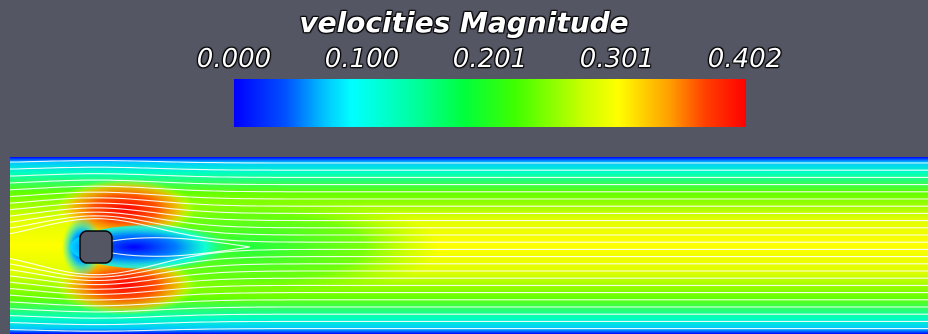  What do you see at coordinates (96, 247) in the screenshot?
I see `cylinder-obstacle` at bounding box center [96, 247].